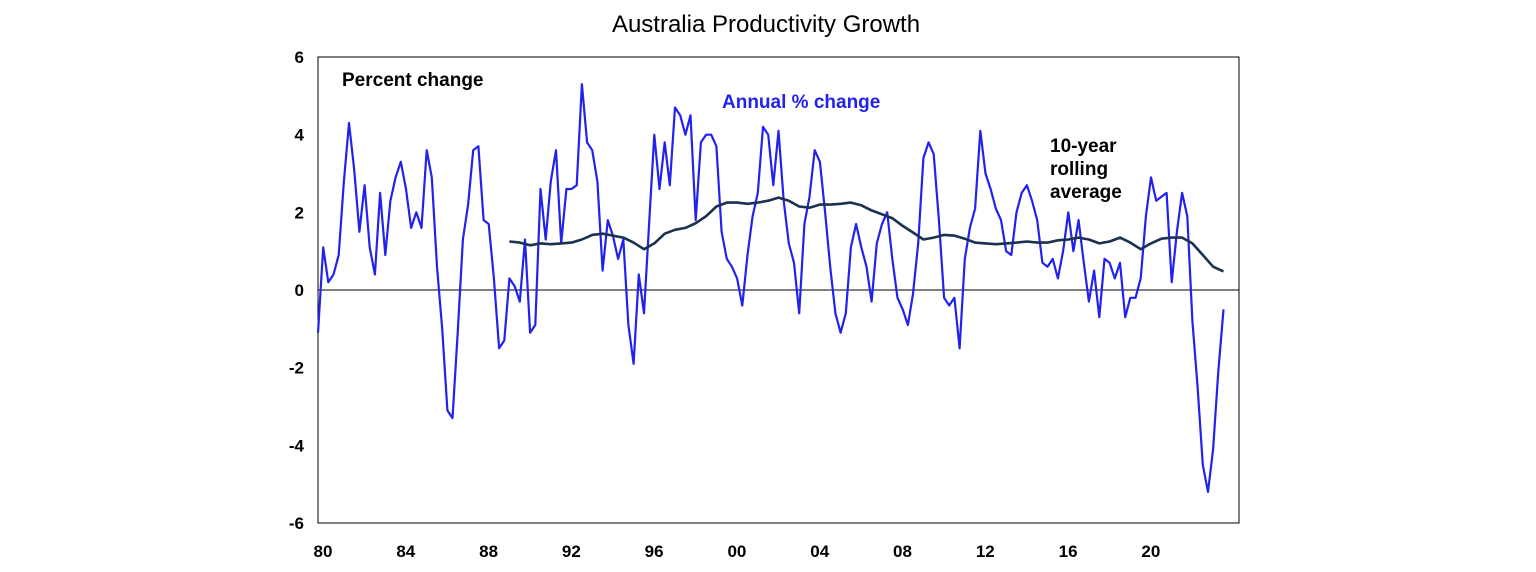  I want to click on x-tick-label: 08, so click(902, 551).